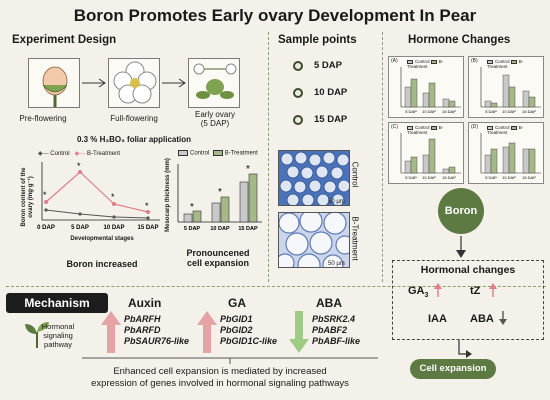 The height and width of the screenshot is (400, 550). What do you see at coordinates (145, 303) in the screenshot?
I see `auxin-heading: Auxin` at bounding box center [145, 303].